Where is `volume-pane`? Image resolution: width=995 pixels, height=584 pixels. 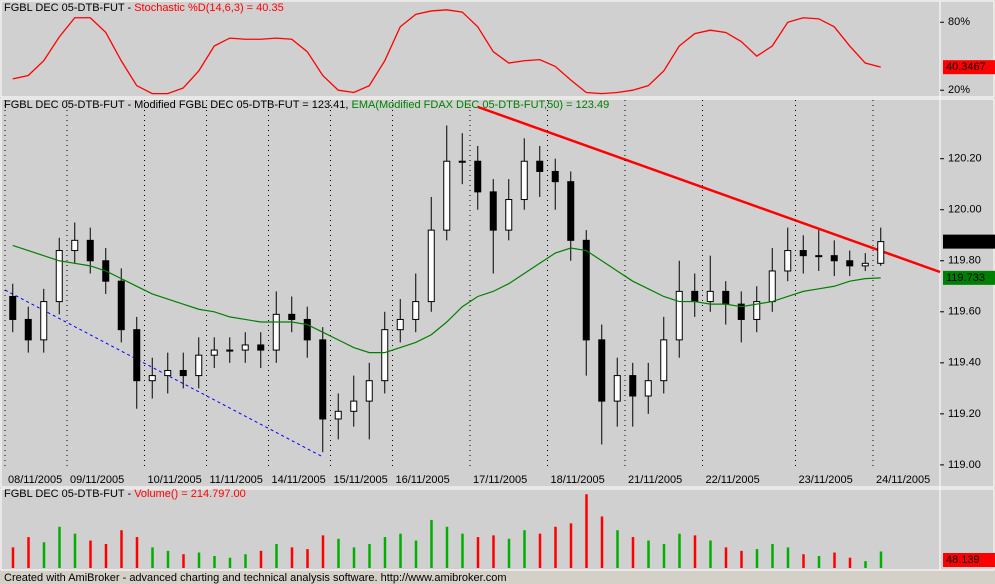
volume-pane is located at coordinates (497, 529).